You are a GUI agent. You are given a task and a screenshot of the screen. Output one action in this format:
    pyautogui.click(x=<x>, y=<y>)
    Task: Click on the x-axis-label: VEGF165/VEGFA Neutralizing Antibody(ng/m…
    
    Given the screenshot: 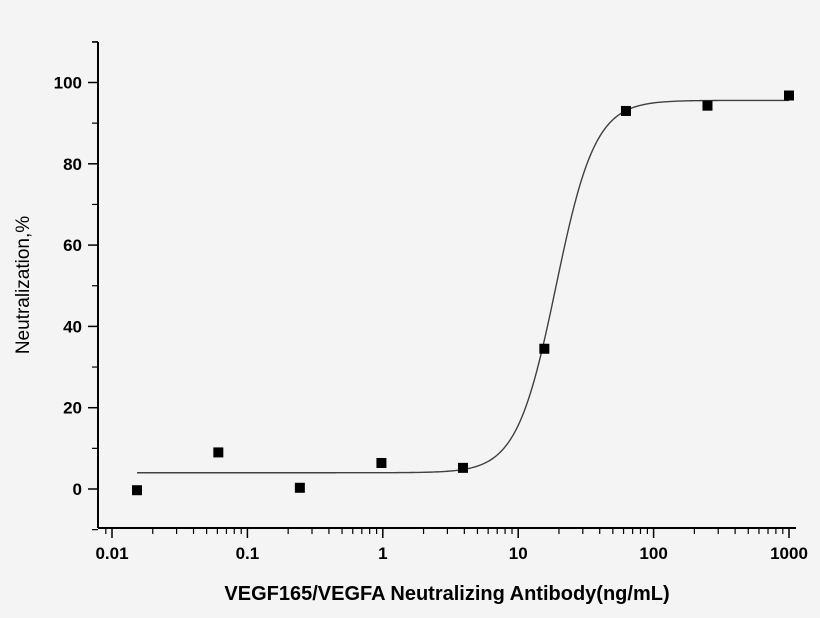 What is the action you would take?
    pyautogui.click(x=446, y=594)
    